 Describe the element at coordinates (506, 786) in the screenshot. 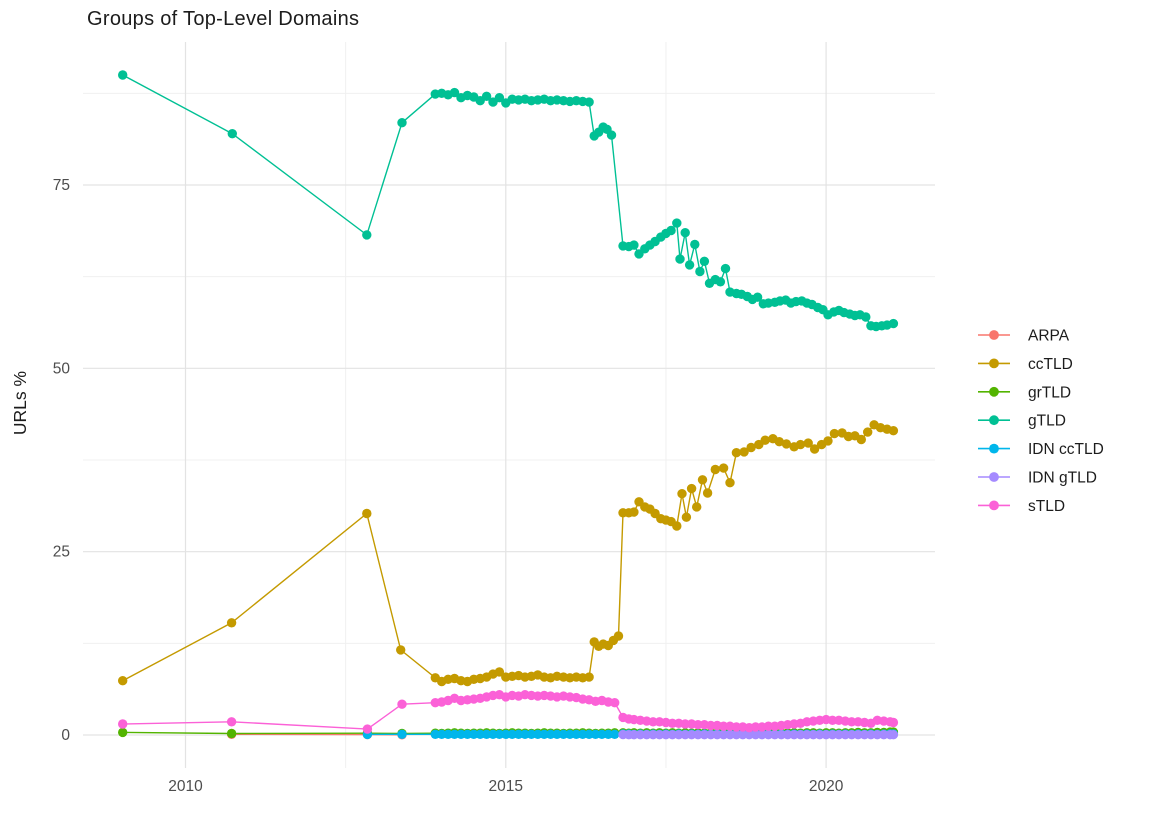

I see `x-tick-label-2015: 2015` at that location.